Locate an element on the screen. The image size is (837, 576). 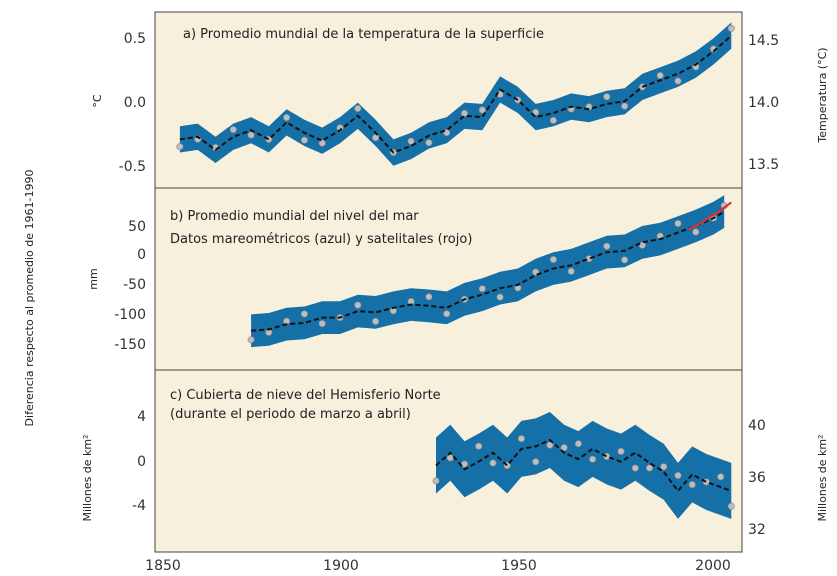
satellite-series-line is located at coordinates (710, 216).